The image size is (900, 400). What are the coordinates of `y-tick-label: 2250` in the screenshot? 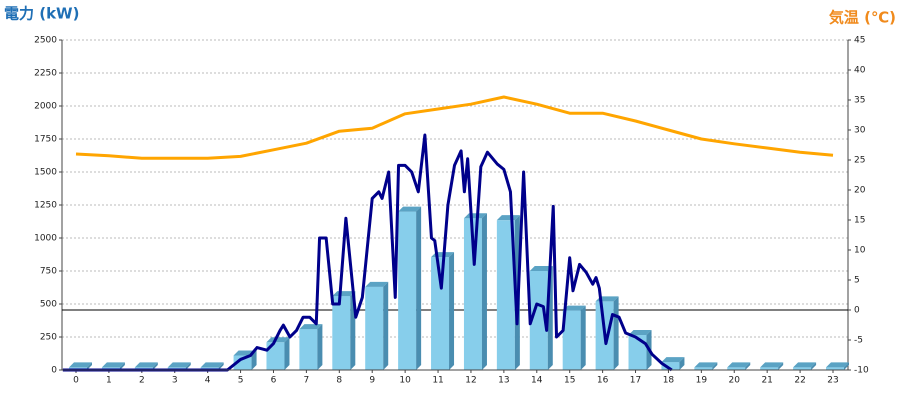 It's located at (45, 74).